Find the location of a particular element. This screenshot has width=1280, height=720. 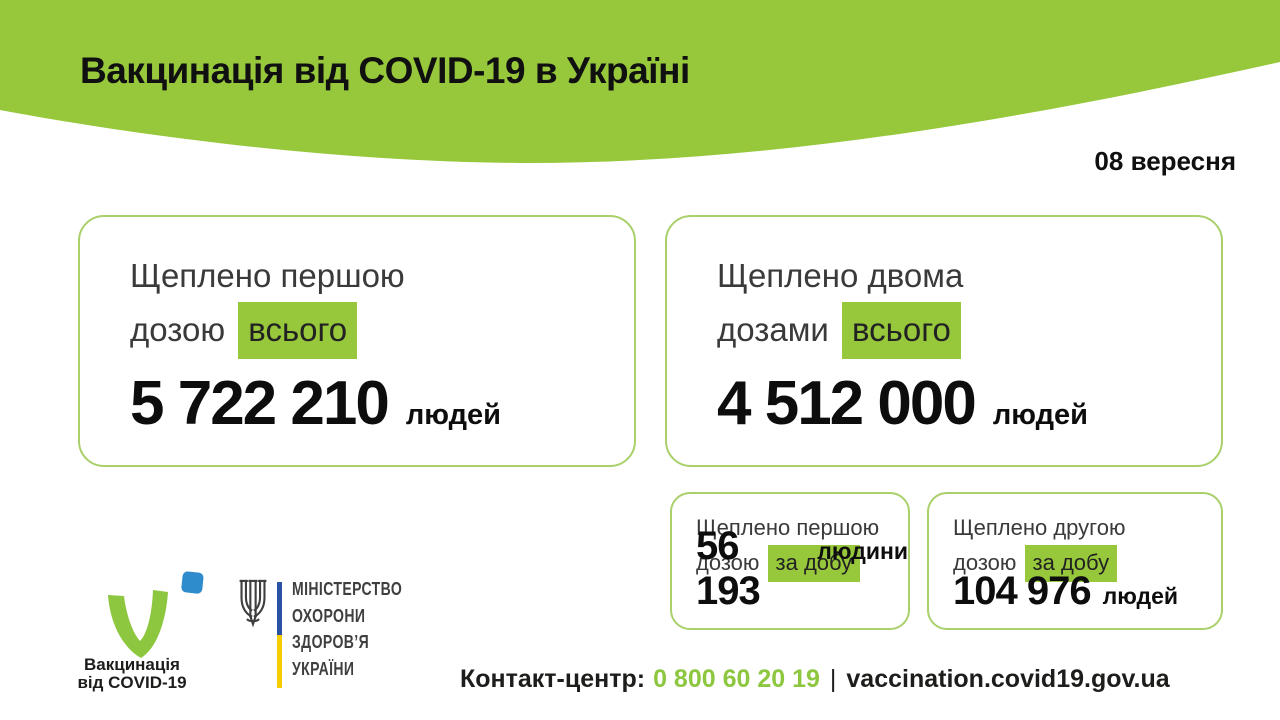

ministry-line1: МІНІСТЕРСТВО is located at coordinates (347, 589).